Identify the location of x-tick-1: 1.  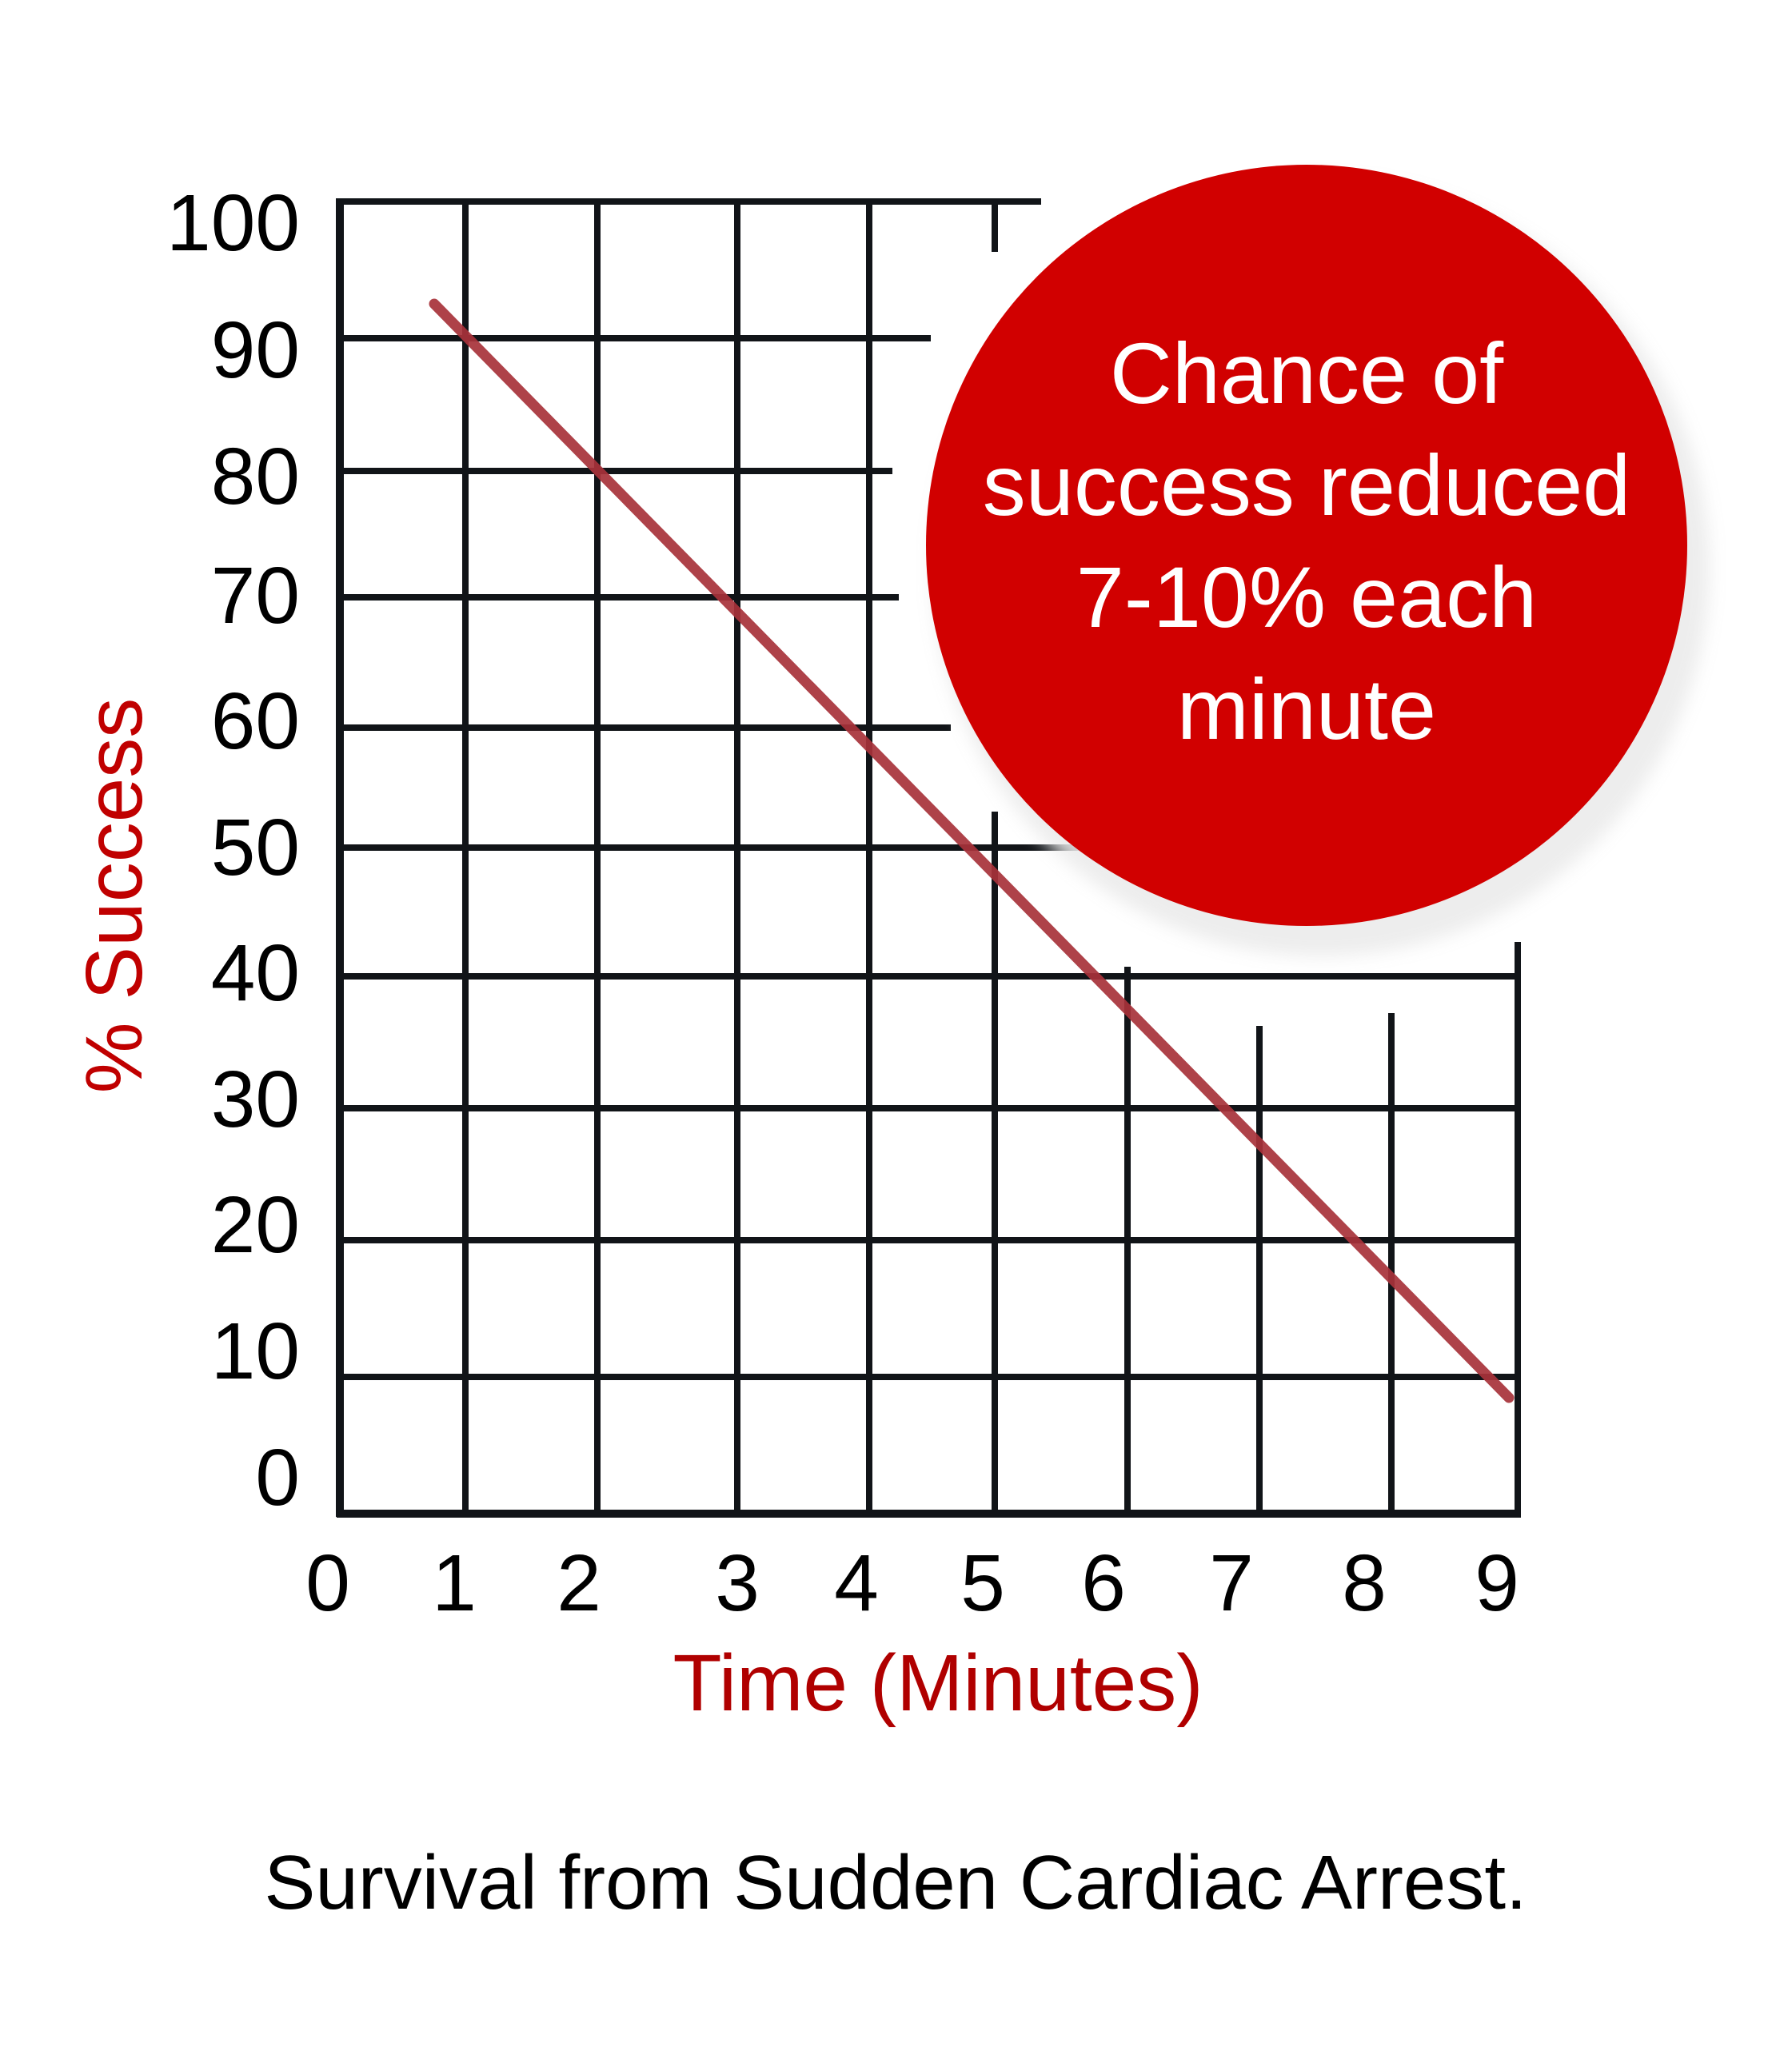
(455, 1583).